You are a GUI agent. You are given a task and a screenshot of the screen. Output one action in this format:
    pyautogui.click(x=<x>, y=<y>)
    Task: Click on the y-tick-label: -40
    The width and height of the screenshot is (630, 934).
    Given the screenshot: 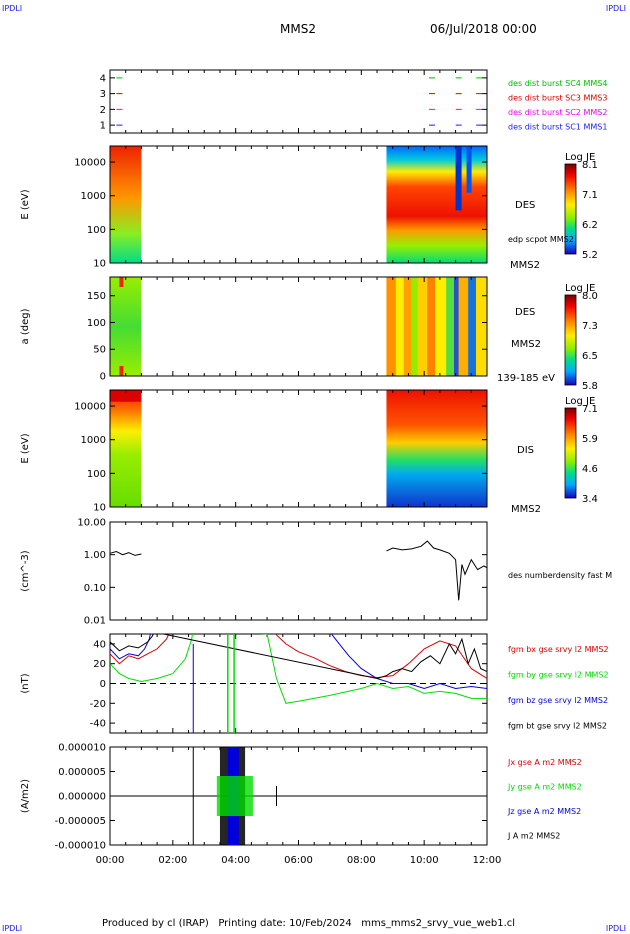 What is the action you would take?
    pyautogui.click(x=98, y=724)
    